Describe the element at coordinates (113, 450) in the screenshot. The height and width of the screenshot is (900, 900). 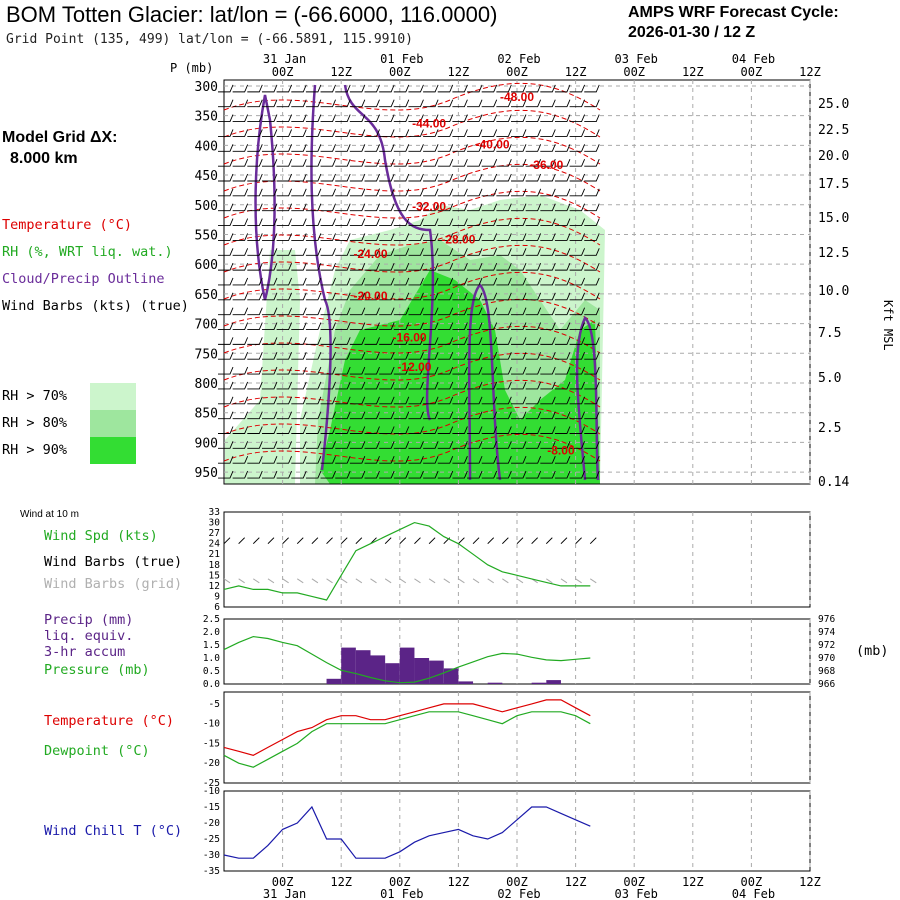
I see `legend-rh90-swatch` at that location.